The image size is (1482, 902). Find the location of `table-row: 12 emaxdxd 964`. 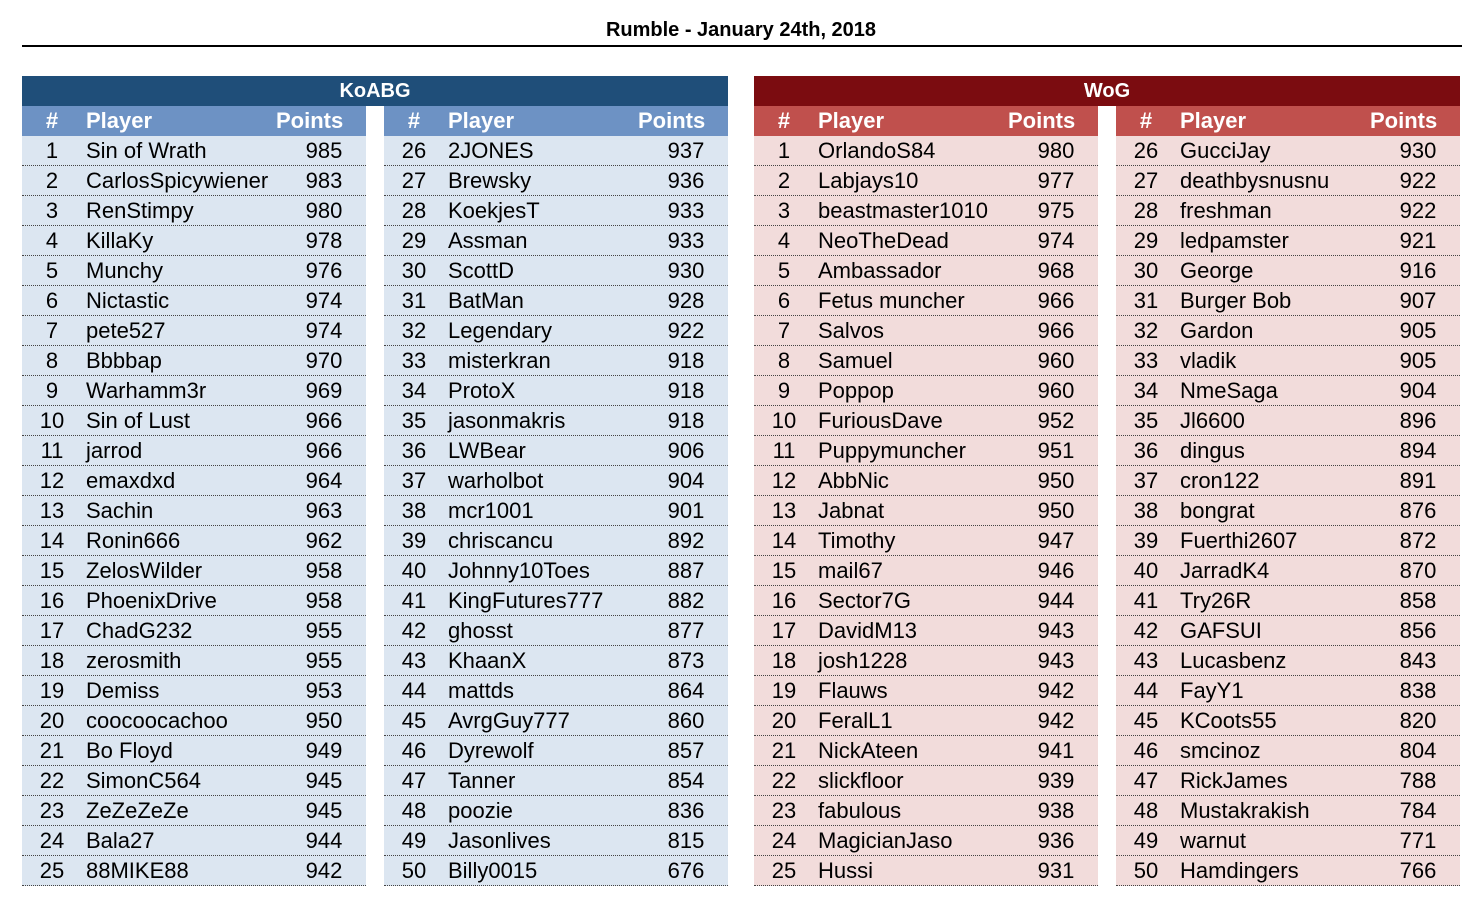

table-row: 12 emaxdxd 964 is located at coordinates (194, 481).